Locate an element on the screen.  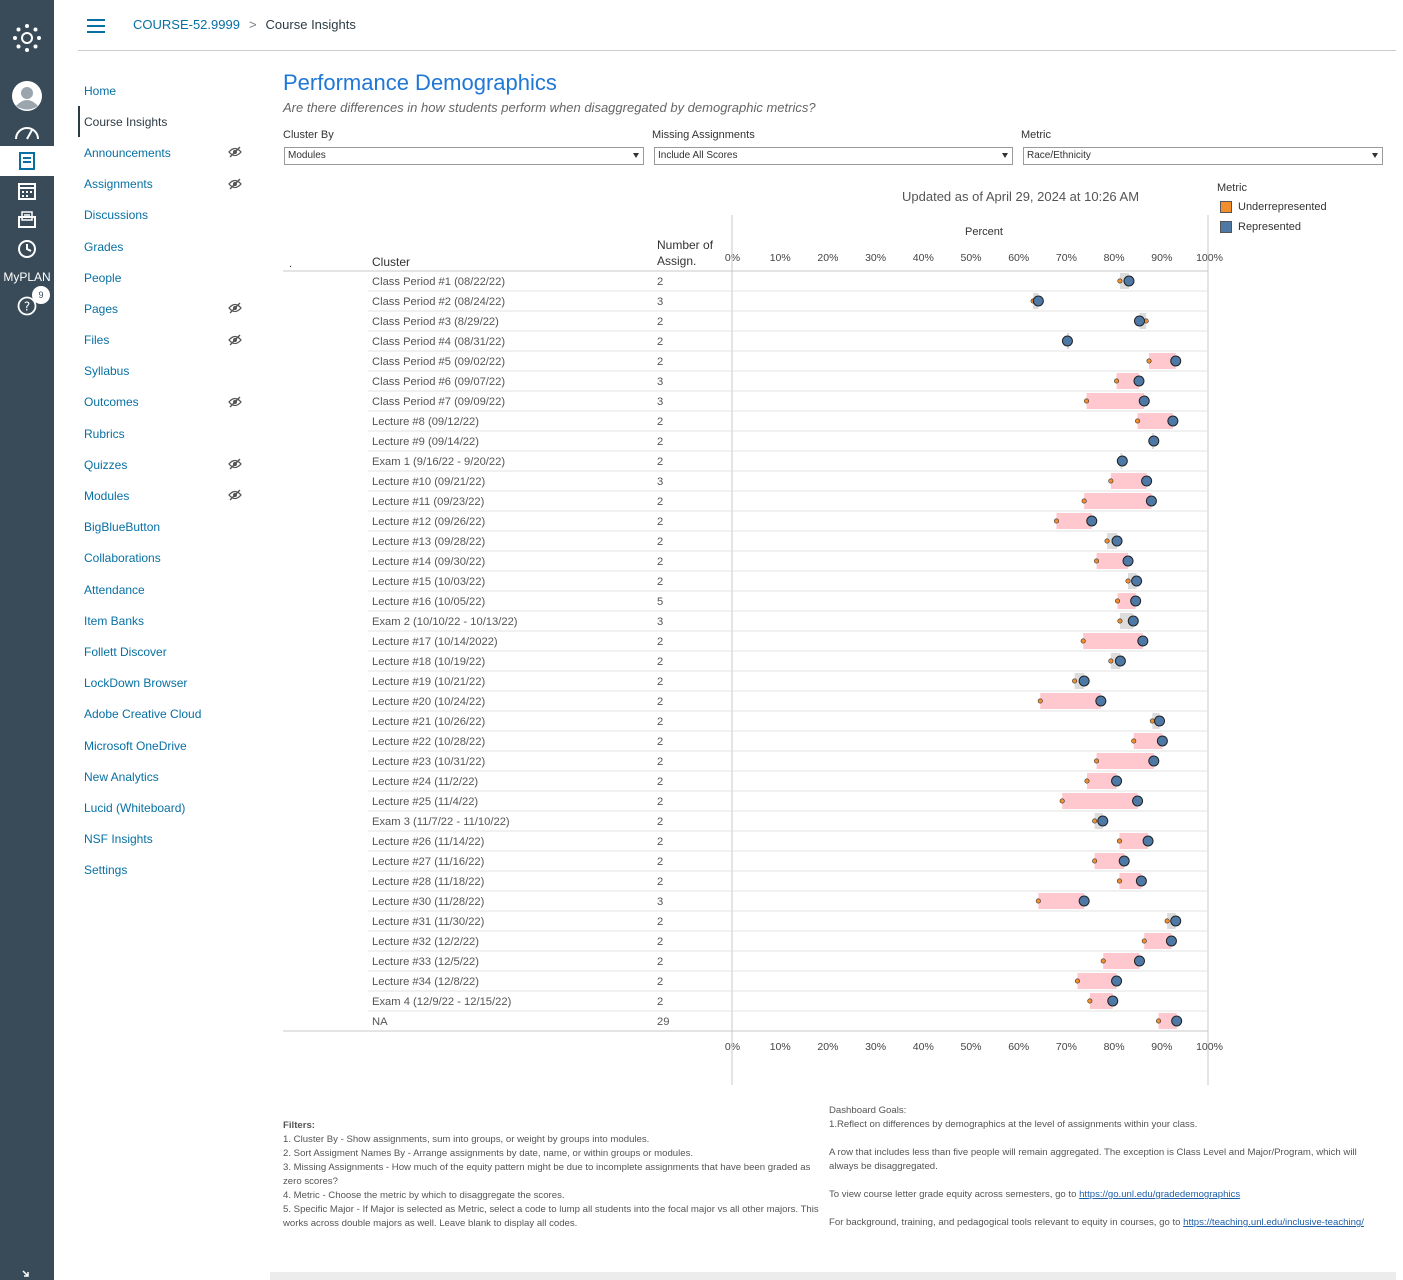
cluster-label: Lecture #17 (10/14/2022) is located at coordinates (435, 642).